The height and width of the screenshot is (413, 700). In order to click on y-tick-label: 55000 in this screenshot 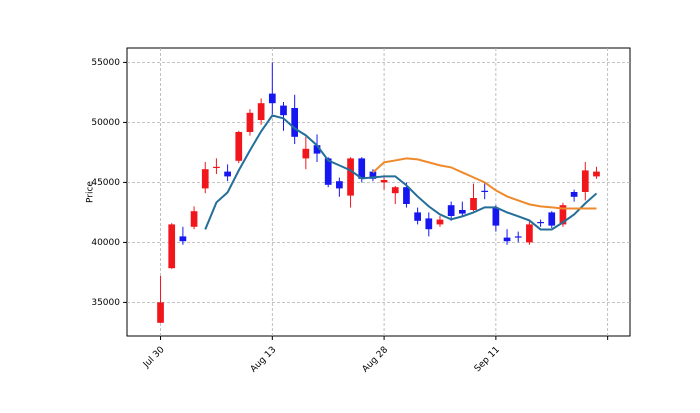, I will do `click(105, 63)`.